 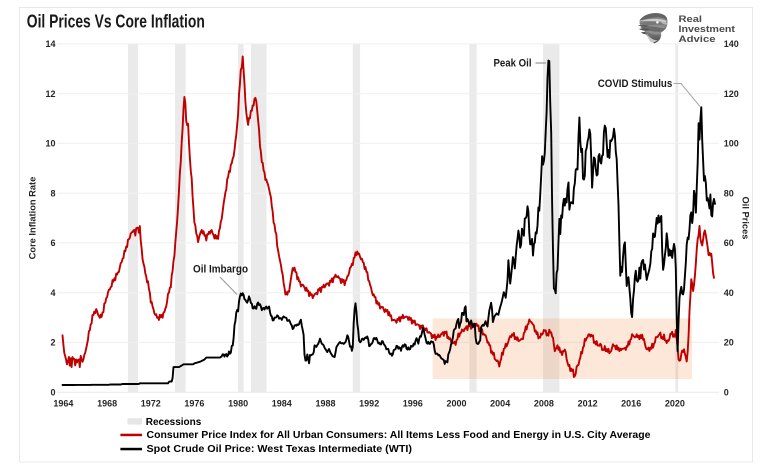 What do you see at coordinates (731, 94) in the screenshot?
I see `svg-text: 120` at bounding box center [731, 94].